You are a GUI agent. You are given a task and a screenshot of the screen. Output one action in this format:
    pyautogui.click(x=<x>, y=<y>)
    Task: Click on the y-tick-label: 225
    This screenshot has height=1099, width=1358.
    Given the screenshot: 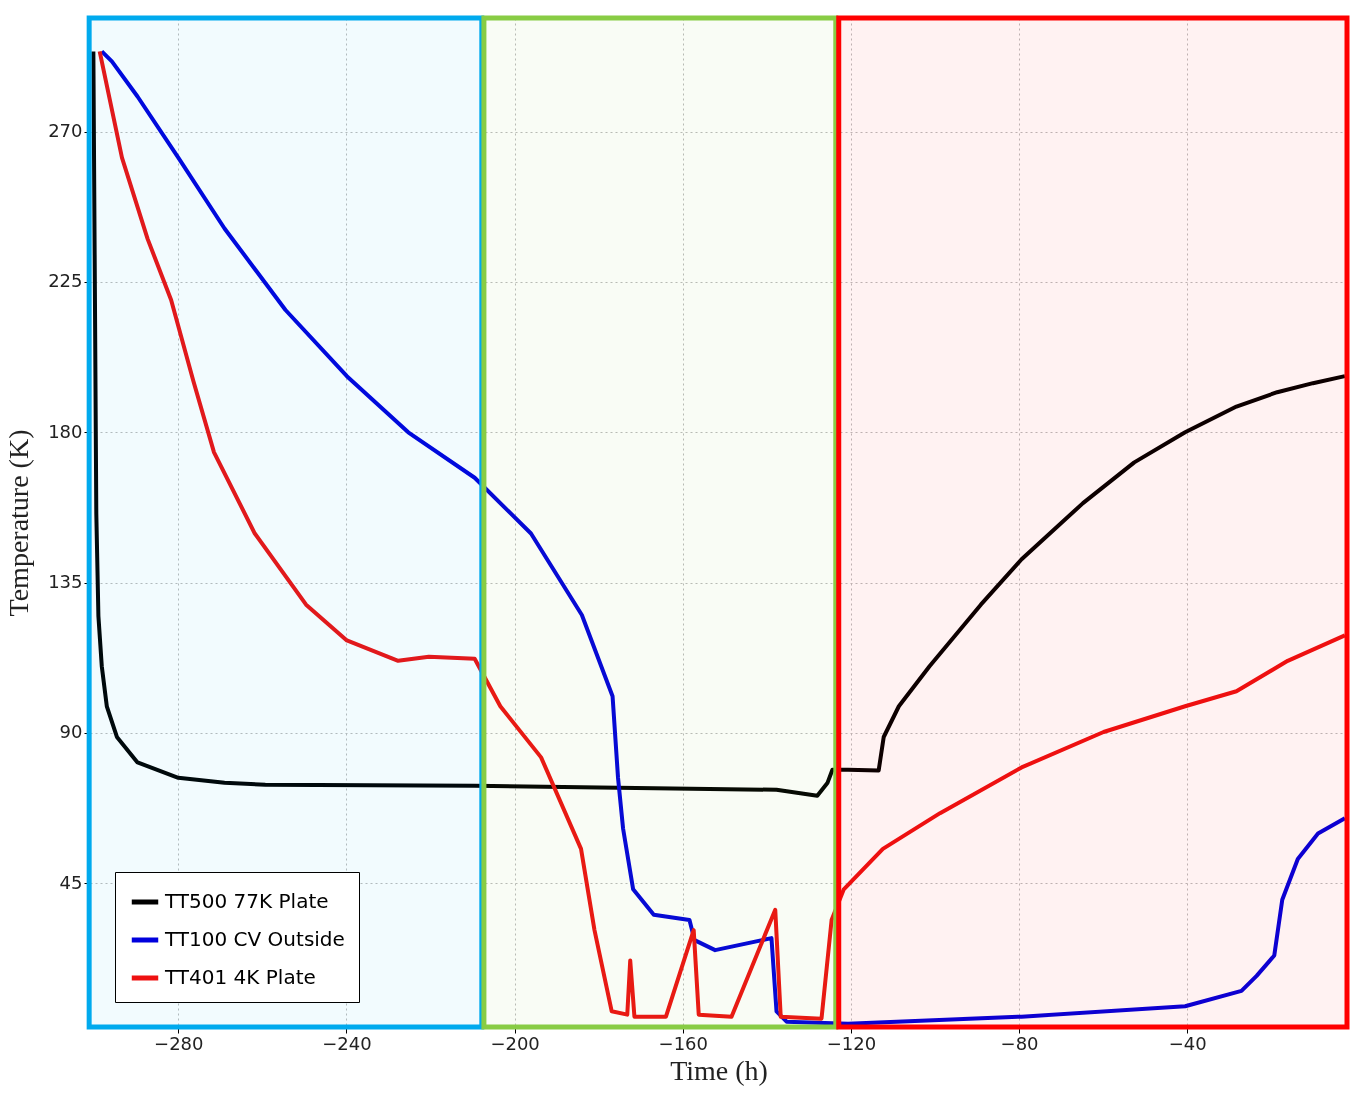 What is the action you would take?
    pyautogui.click(x=65, y=281)
    